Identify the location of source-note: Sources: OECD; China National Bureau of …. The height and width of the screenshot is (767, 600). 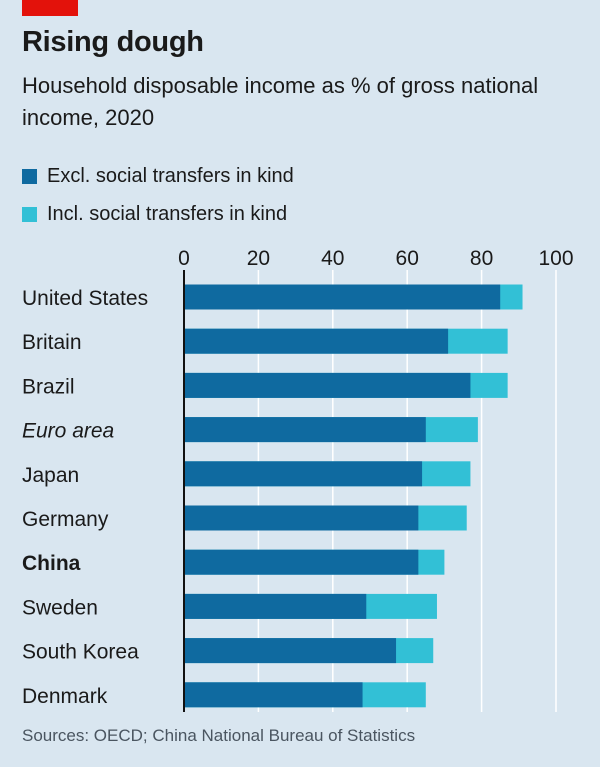
(219, 735).